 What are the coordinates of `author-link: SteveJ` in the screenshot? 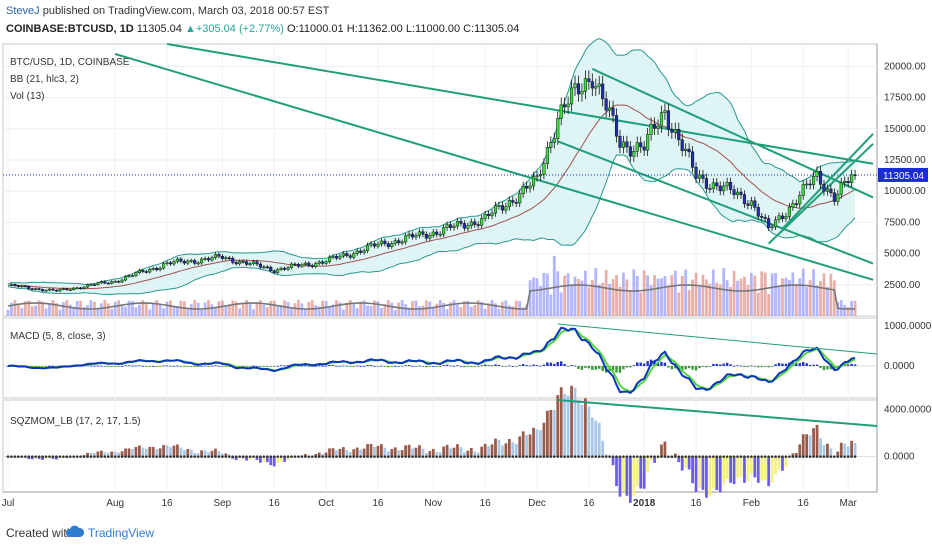 It's located at (23, 11).